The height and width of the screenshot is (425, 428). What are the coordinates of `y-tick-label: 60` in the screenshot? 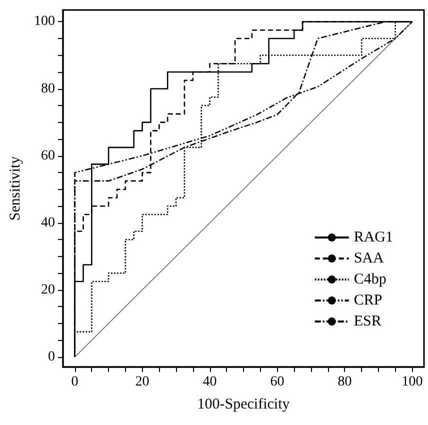 It's located at (48, 156).